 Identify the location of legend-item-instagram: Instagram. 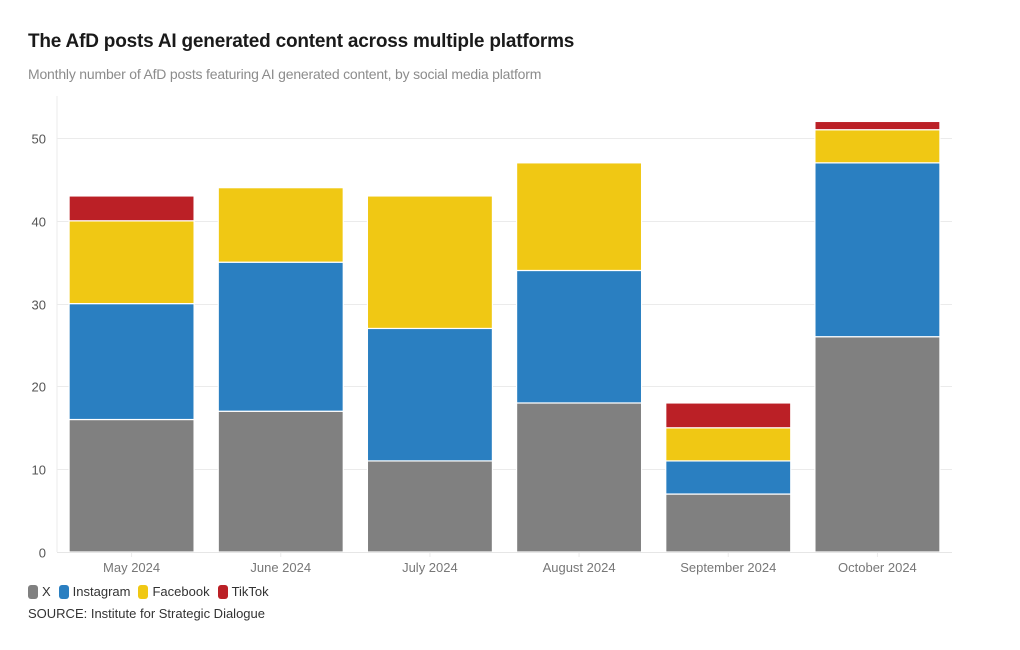
(94, 591).